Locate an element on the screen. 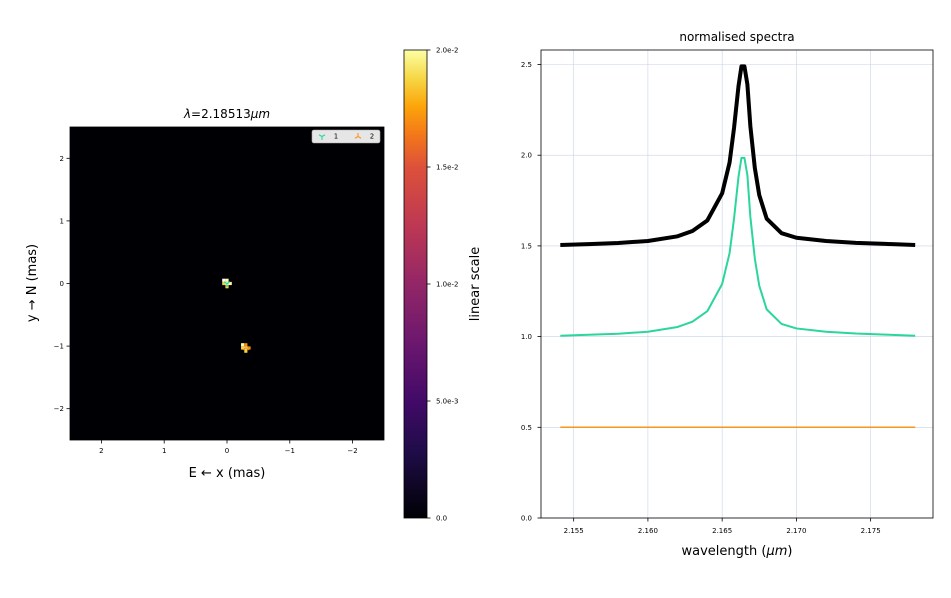 The height and width of the screenshot is (598, 951). image-x-tick-label: 1 is located at coordinates (164, 451).